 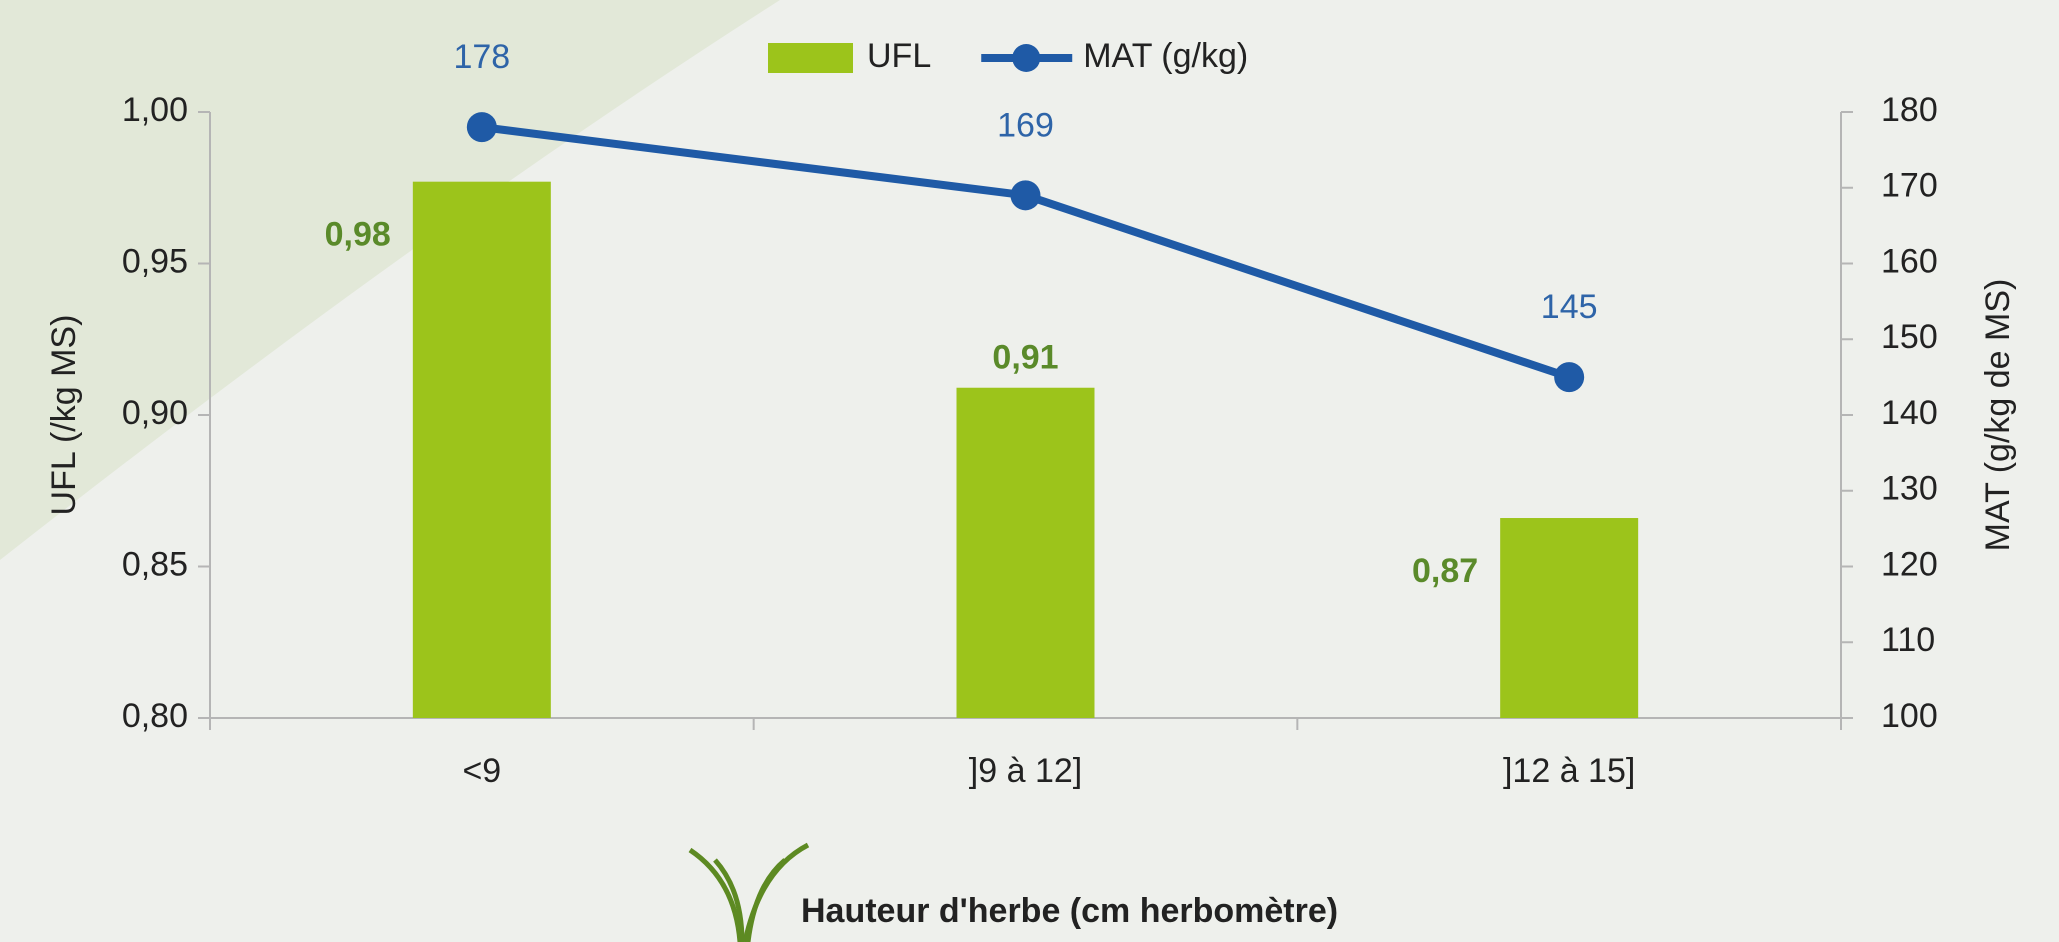 What do you see at coordinates (1569, 771) in the screenshot?
I see `x-tick-label: ]12 à 15]` at bounding box center [1569, 771].